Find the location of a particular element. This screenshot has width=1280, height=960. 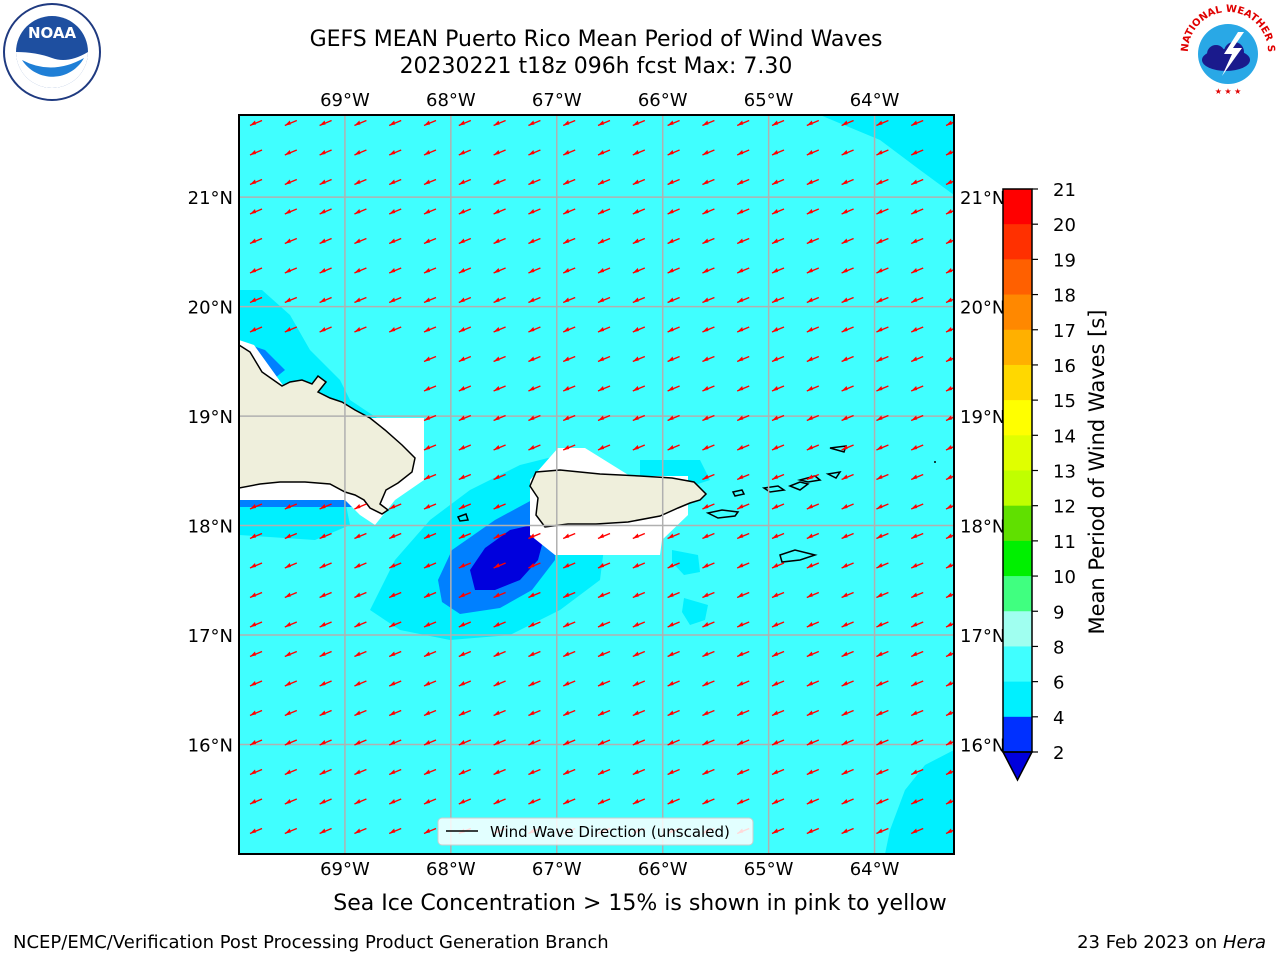

lat-label-right: 21°N is located at coordinates (982, 198).